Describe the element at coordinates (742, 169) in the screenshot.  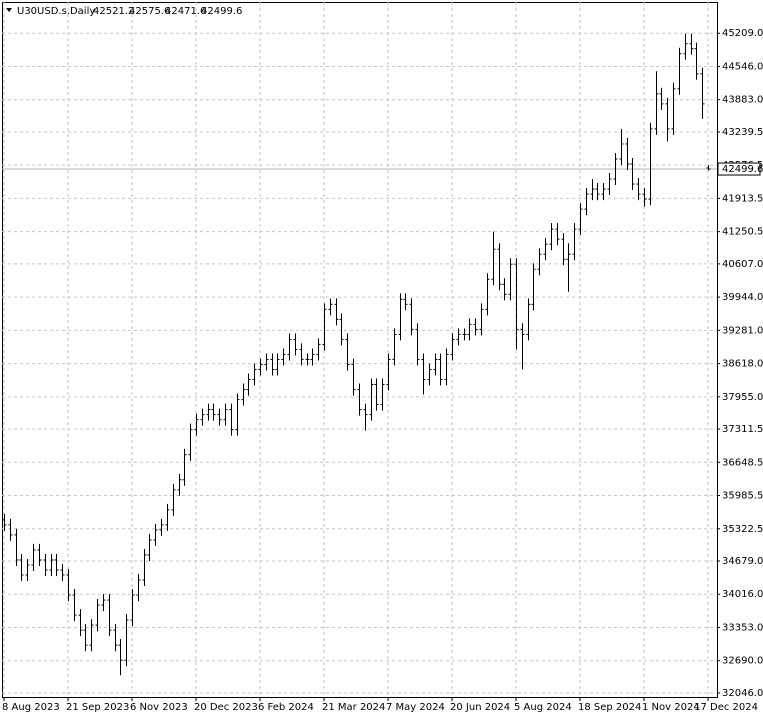
I see `price-label: 42499.6` at that location.